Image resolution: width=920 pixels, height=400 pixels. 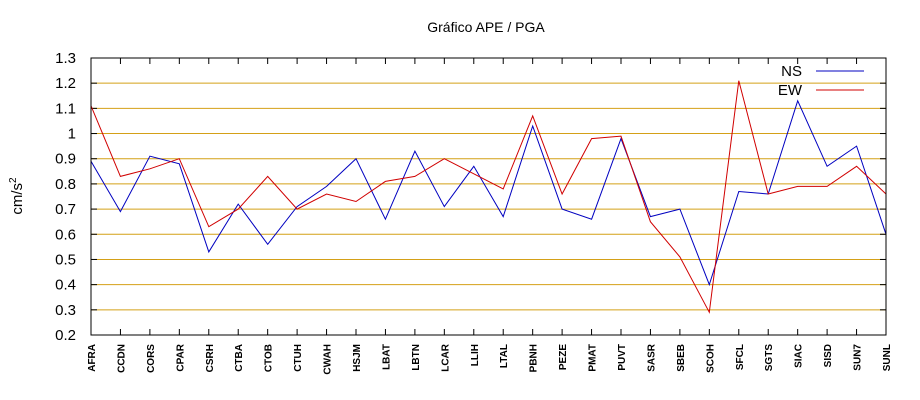 I want to click on legend-label-ns: NS, so click(x=791, y=71).